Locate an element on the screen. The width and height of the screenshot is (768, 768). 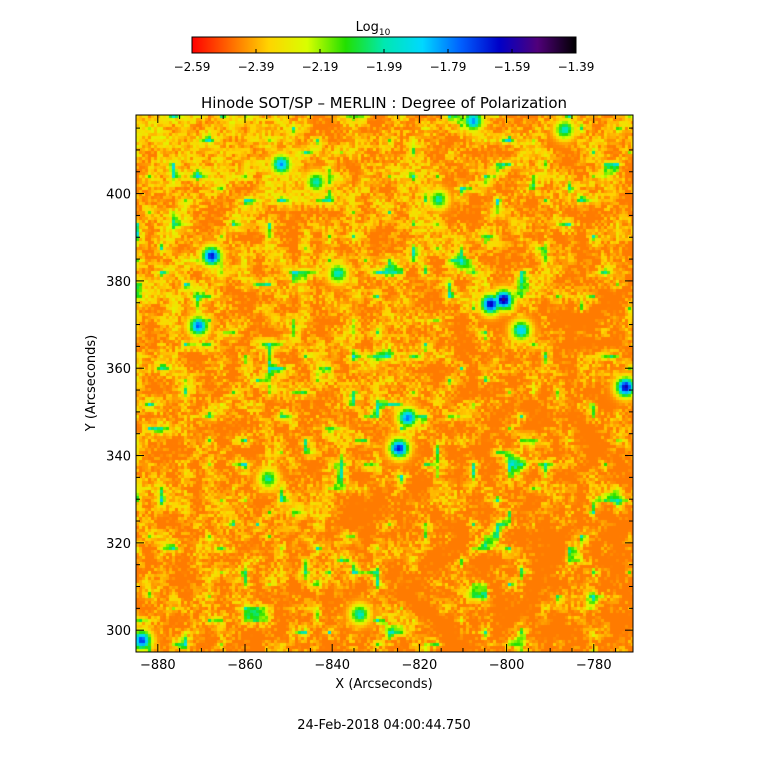
x-tick-label: −820 is located at coordinates (420, 665).